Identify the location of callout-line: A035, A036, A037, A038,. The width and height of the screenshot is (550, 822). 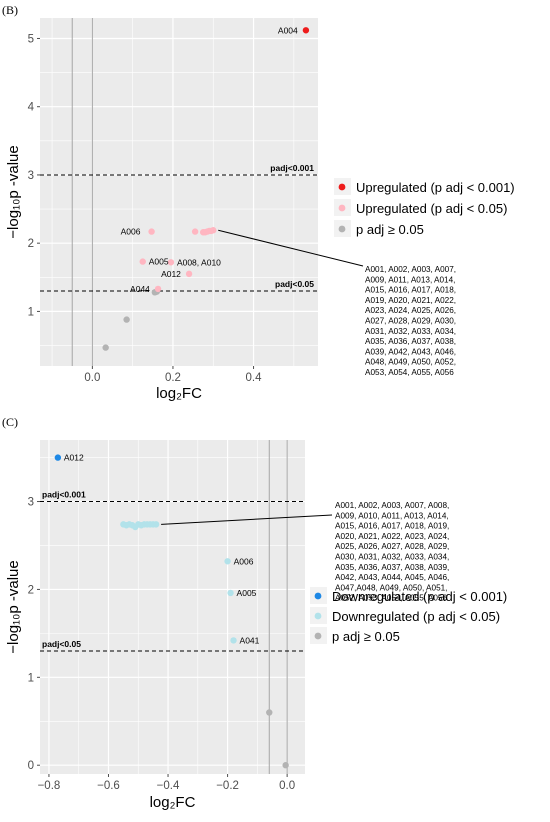
(410, 341).